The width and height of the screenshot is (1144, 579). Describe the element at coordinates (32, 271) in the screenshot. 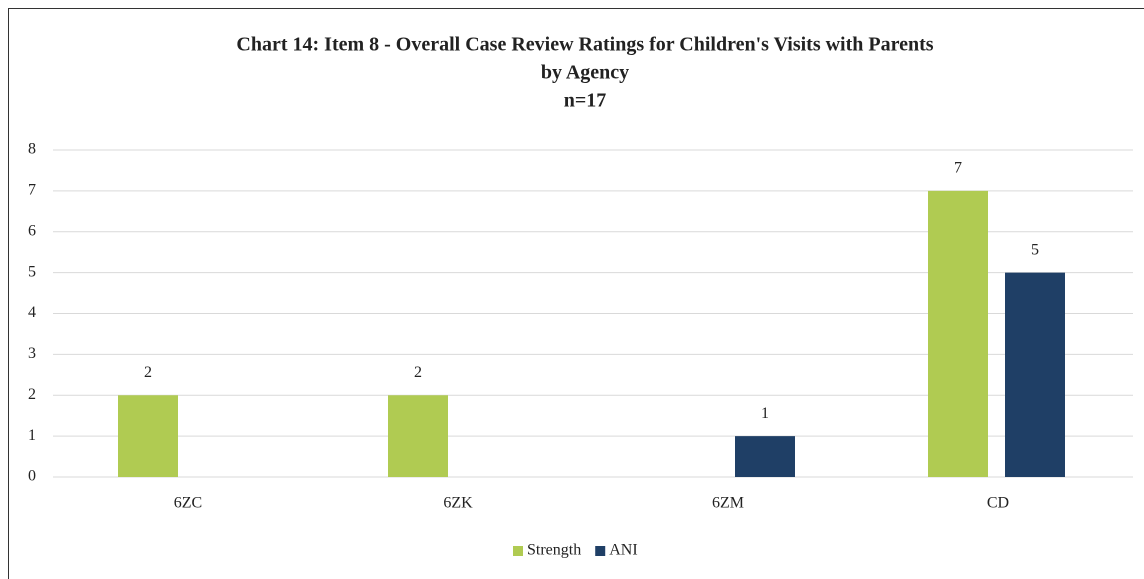

I see `y-tick-label: 5` at that location.